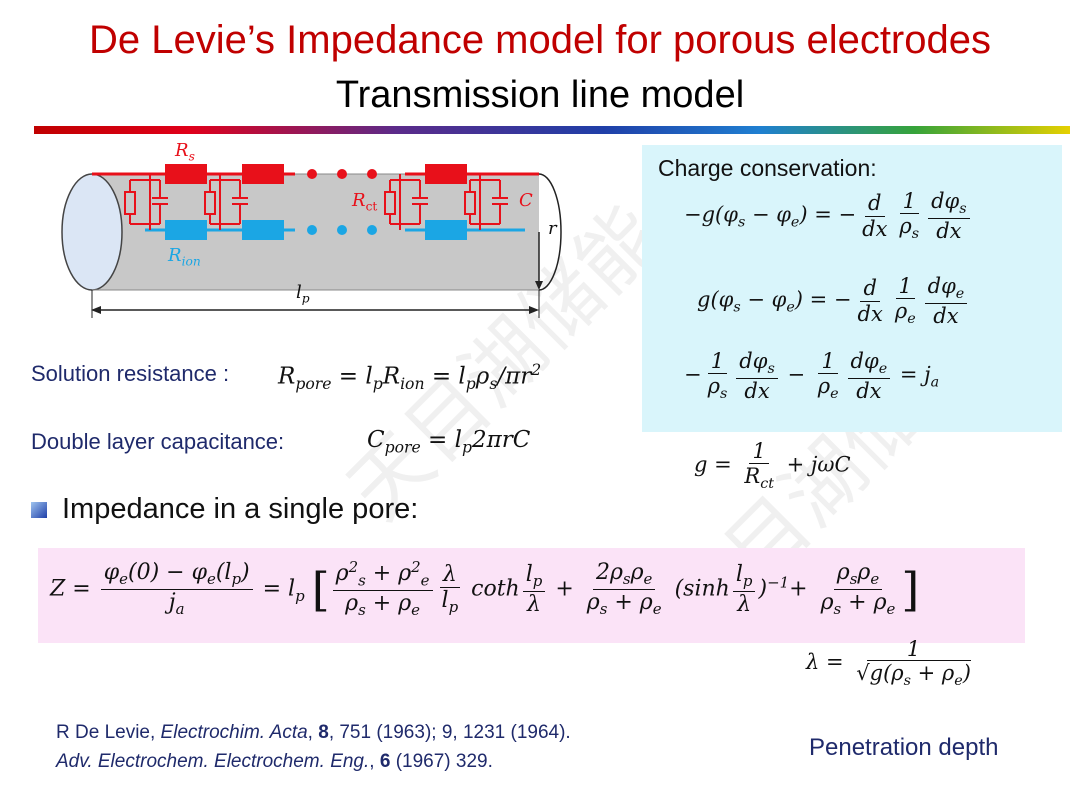  What do you see at coordinates (303, 294) in the screenshot?
I see `label-lp: lp` at bounding box center [303, 294].